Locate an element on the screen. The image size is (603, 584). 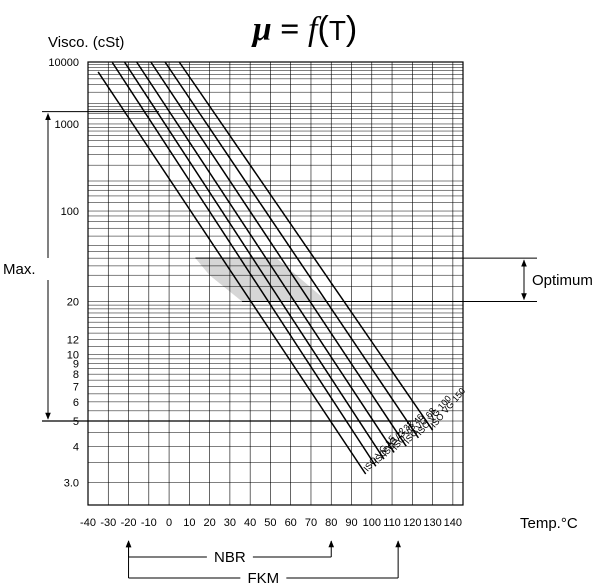
x-tick-label: 20 is located at coordinates (209, 523).